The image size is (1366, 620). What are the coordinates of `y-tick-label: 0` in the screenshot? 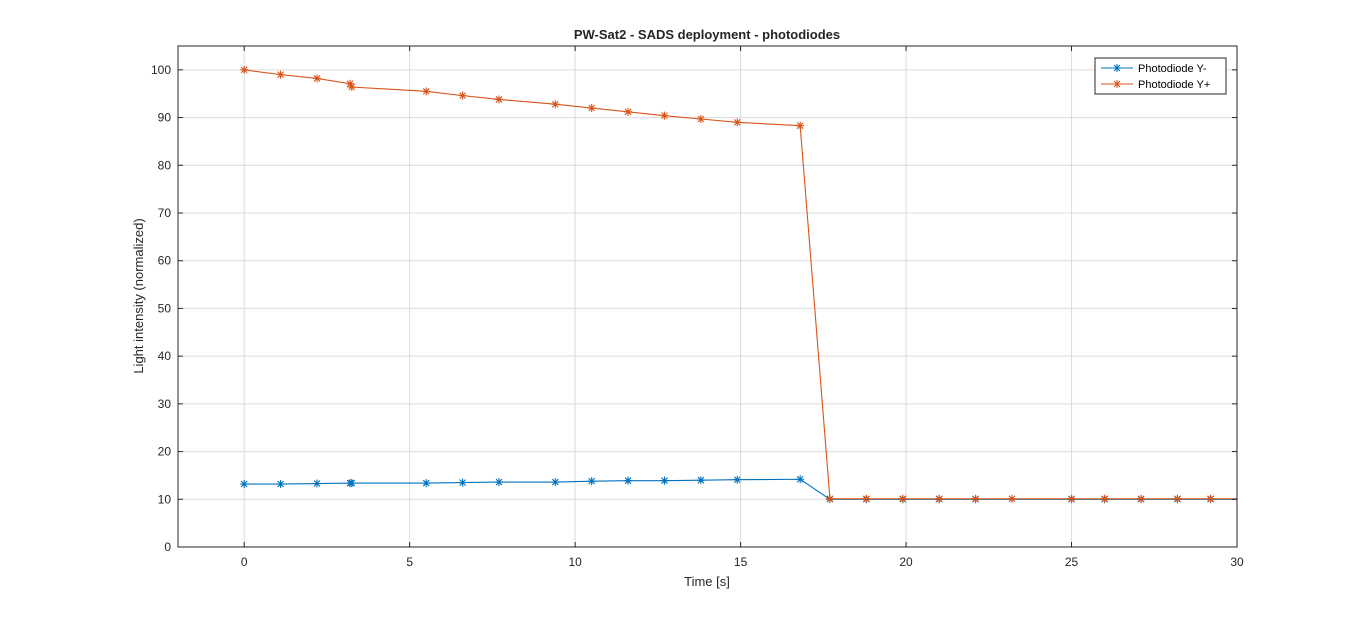 It's located at (167, 547).